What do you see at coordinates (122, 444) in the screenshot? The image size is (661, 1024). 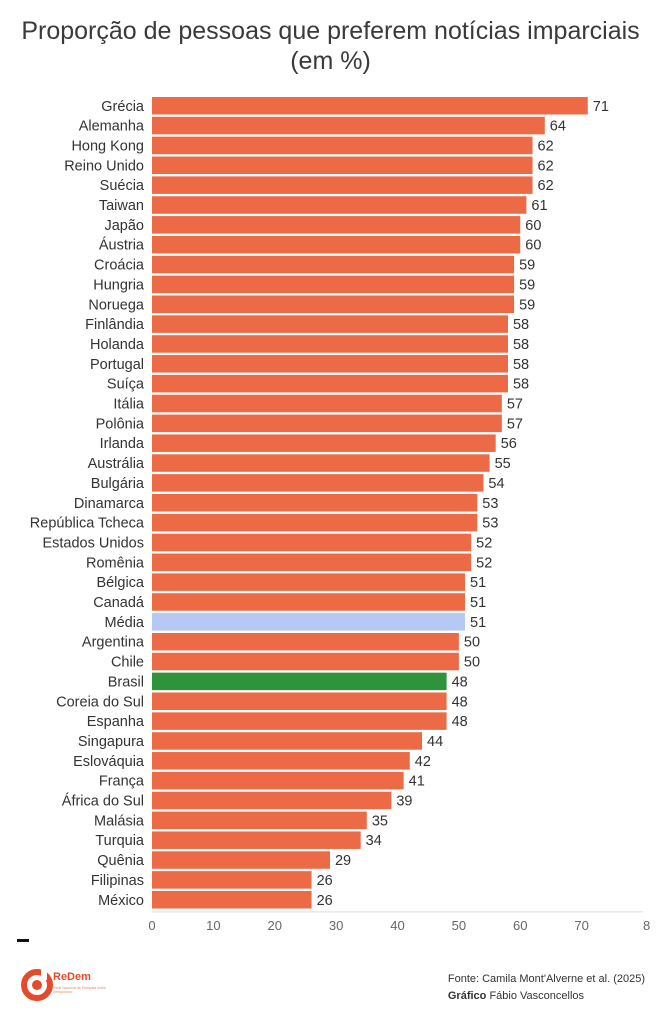 I see `category-label-irlanda: Irlanda` at bounding box center [122, 444].